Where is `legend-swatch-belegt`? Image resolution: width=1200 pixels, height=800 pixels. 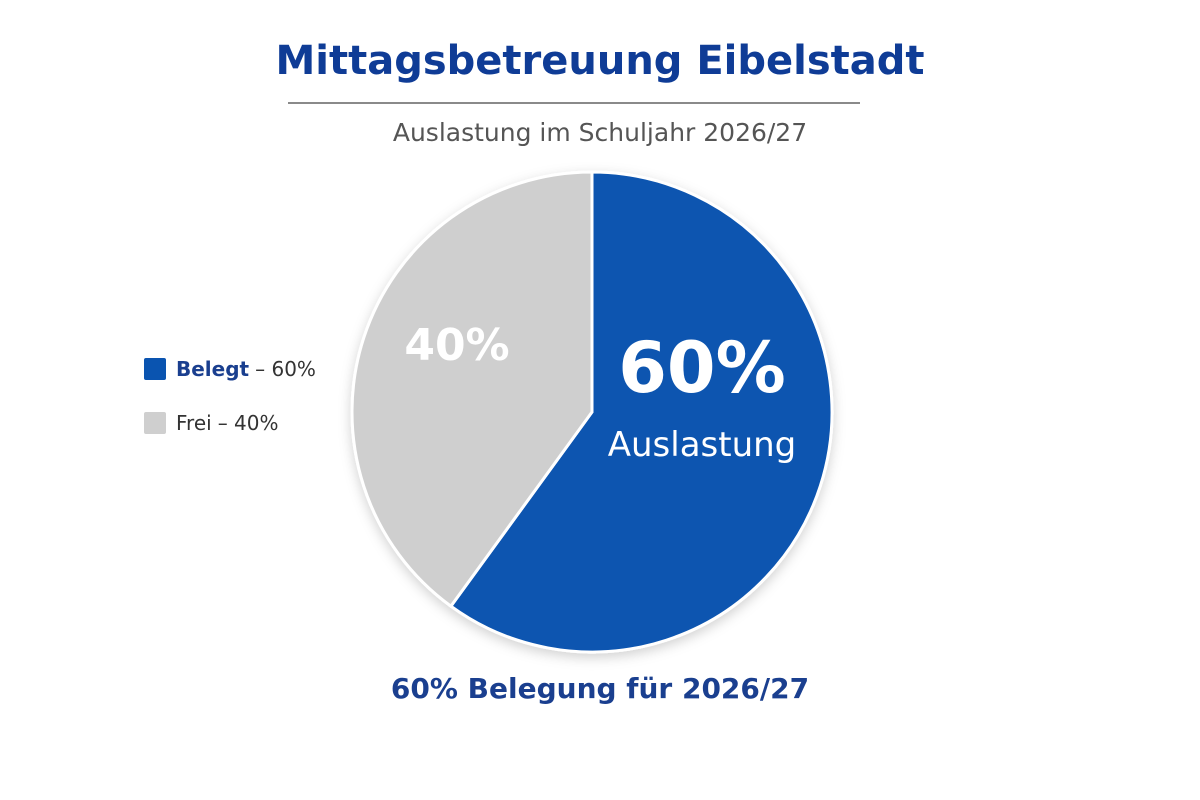
legend-swatch-belegt is located at coordinates (155, 369).